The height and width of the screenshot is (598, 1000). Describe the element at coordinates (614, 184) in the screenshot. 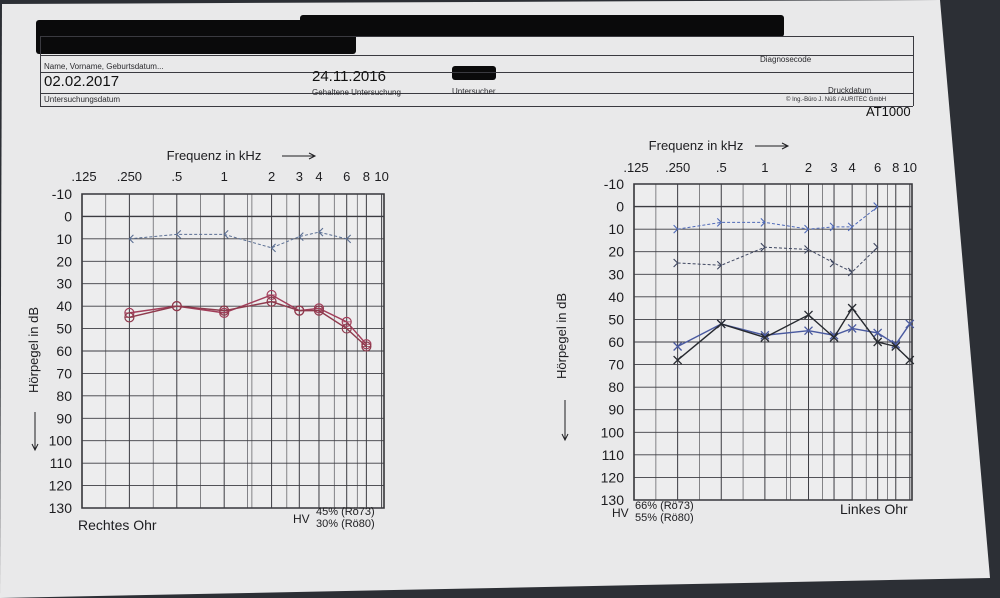

I see `y-tick-label: -10` at that location.